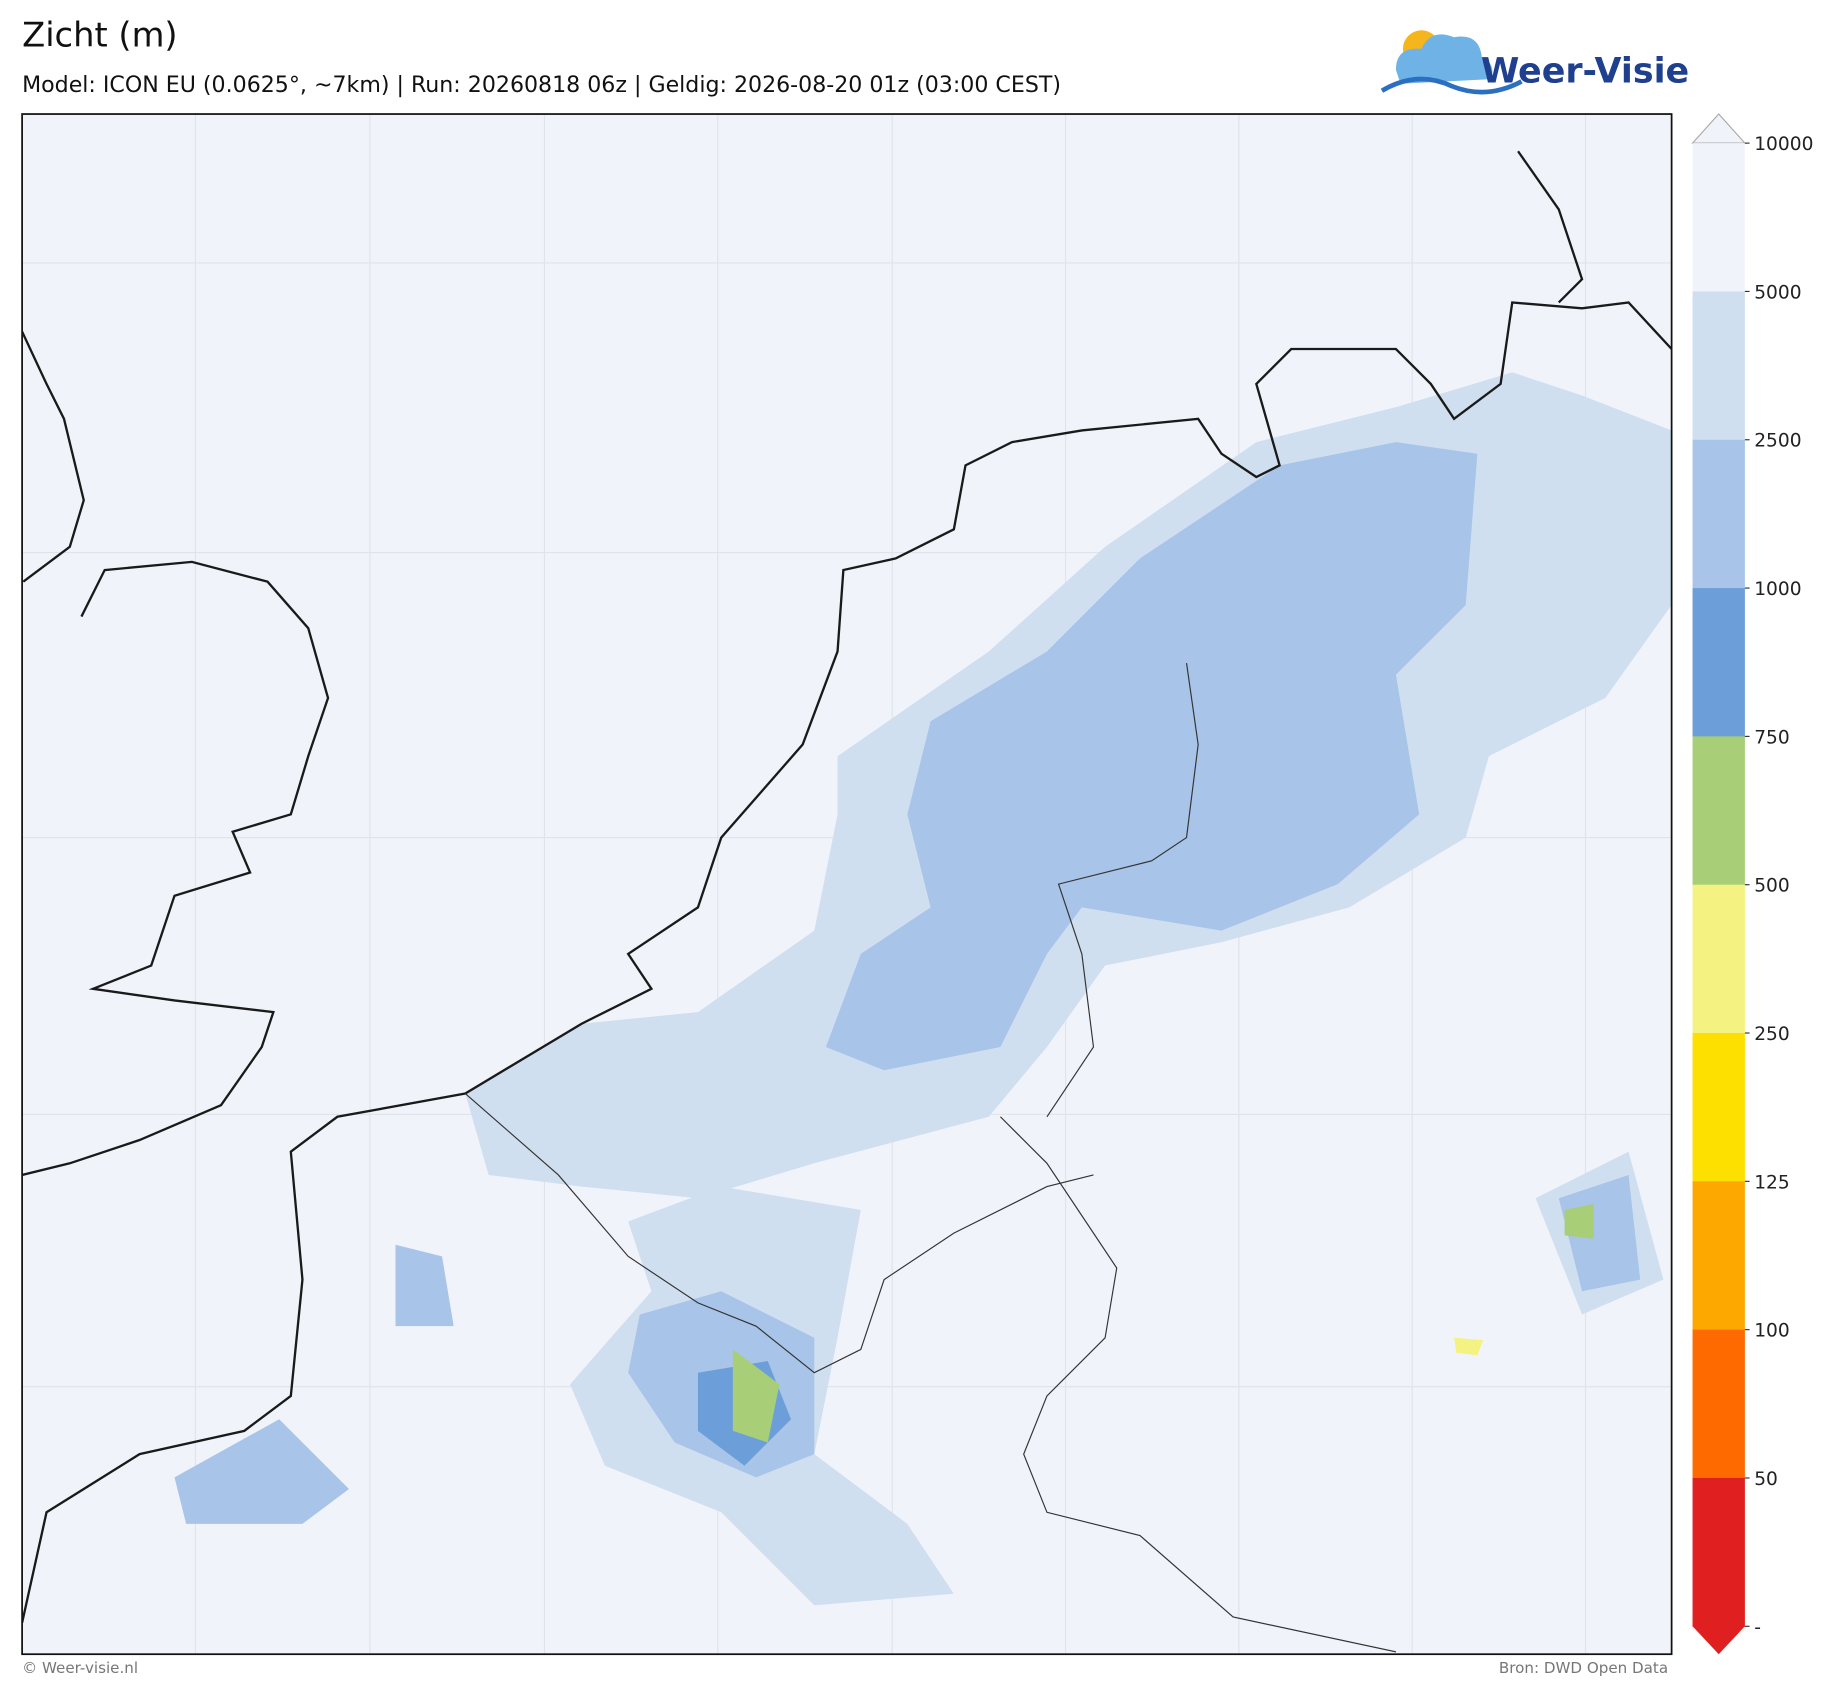 This screenshot has width=1824, height=1681. Describe the element at coordinates (1718, 1640) in the screenshot. I see `colorbar-extension-bottom` at that location.